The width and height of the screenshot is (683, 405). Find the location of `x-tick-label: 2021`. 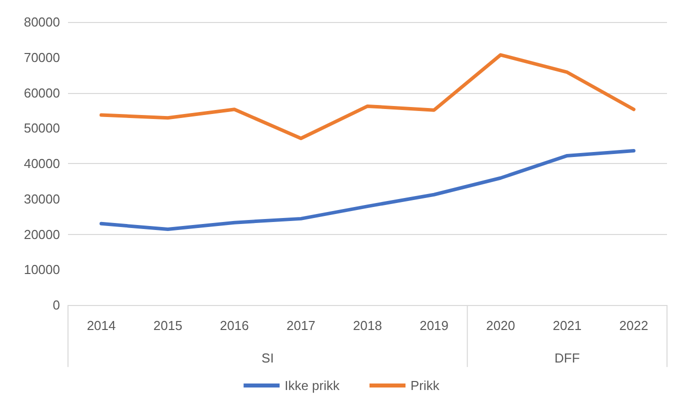

x-tick-label: 2021 is located at coordinates (567, 325).